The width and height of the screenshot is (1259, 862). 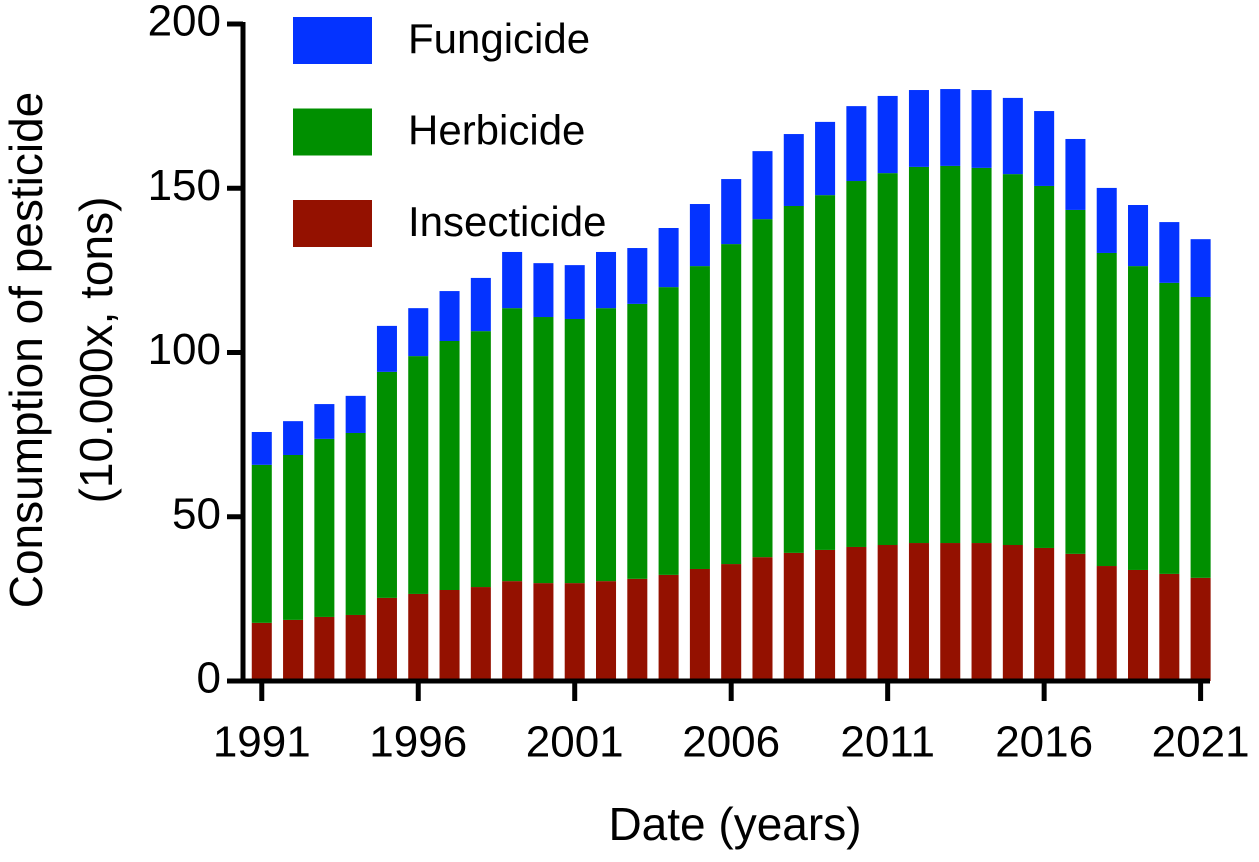 I want to click on legend-label: Insecticide, so click(x=507, y=221).